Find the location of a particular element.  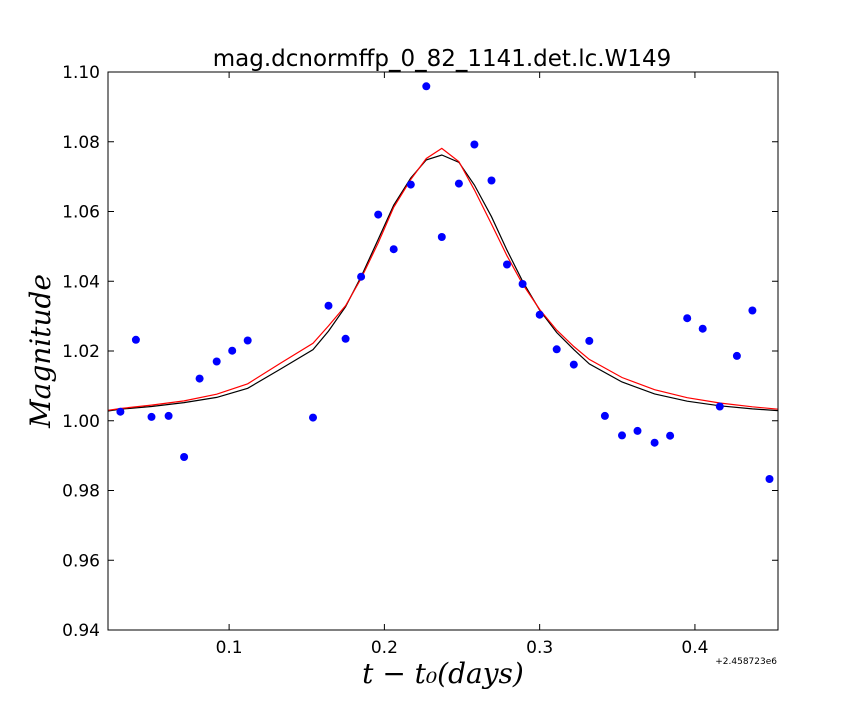

y-axis-label: Magnitude is located at coordinates (40, 351).